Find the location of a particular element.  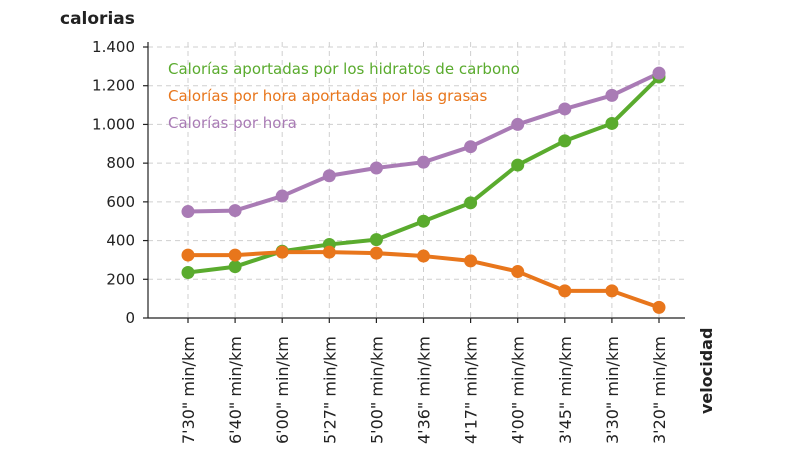

y-tick-label: 800 is located at coordinates (120, 163).